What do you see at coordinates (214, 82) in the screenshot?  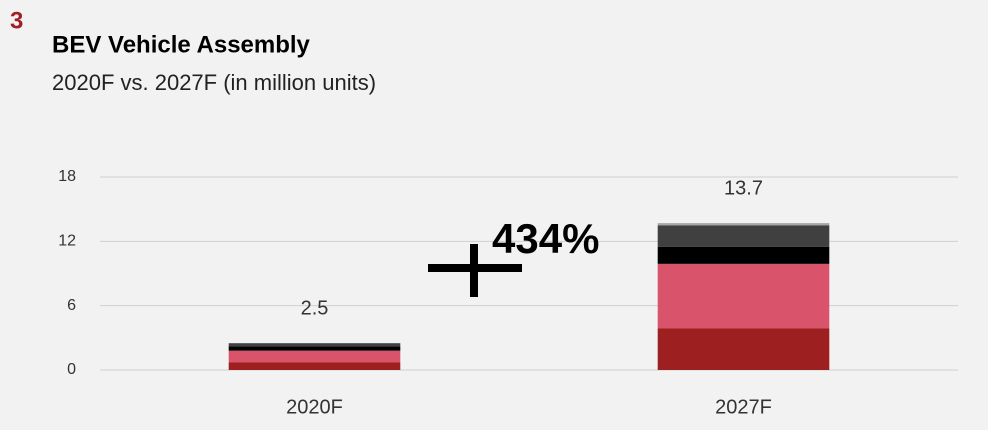 I see `chart-subtitle: 2020F vs. 2027F (in million units)` at bounding box center [214, 82].